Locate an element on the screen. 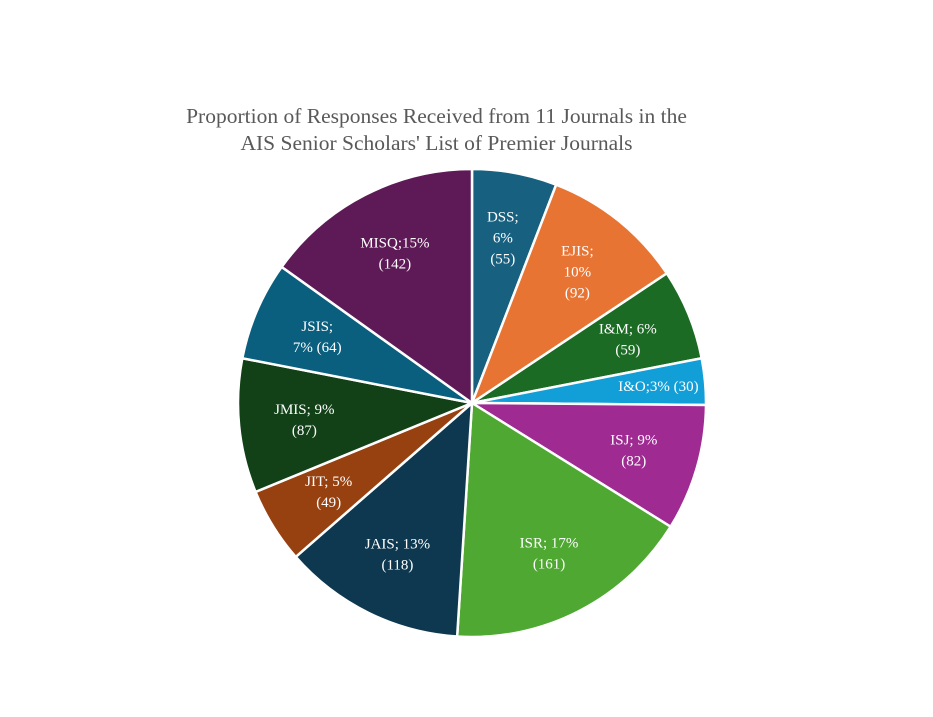 Image resolution: width=933 pixels, height=717 pixels. slice-label-line: (55) is located at coordinates (502, 259).